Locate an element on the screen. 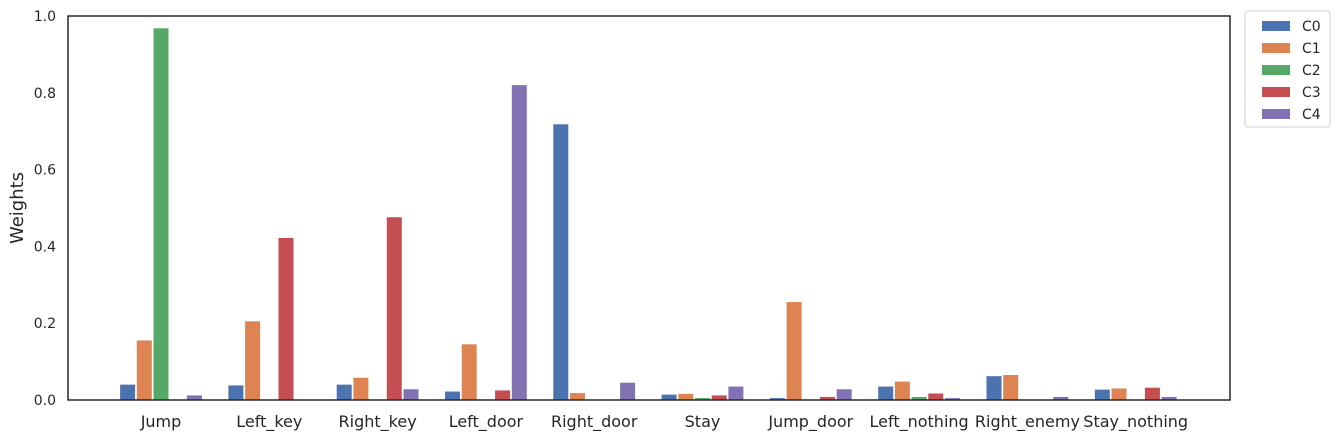 This screenshot has width=1338, height=440. x-tick-label: Stay_nothing is located at coordinates (1135, 422).